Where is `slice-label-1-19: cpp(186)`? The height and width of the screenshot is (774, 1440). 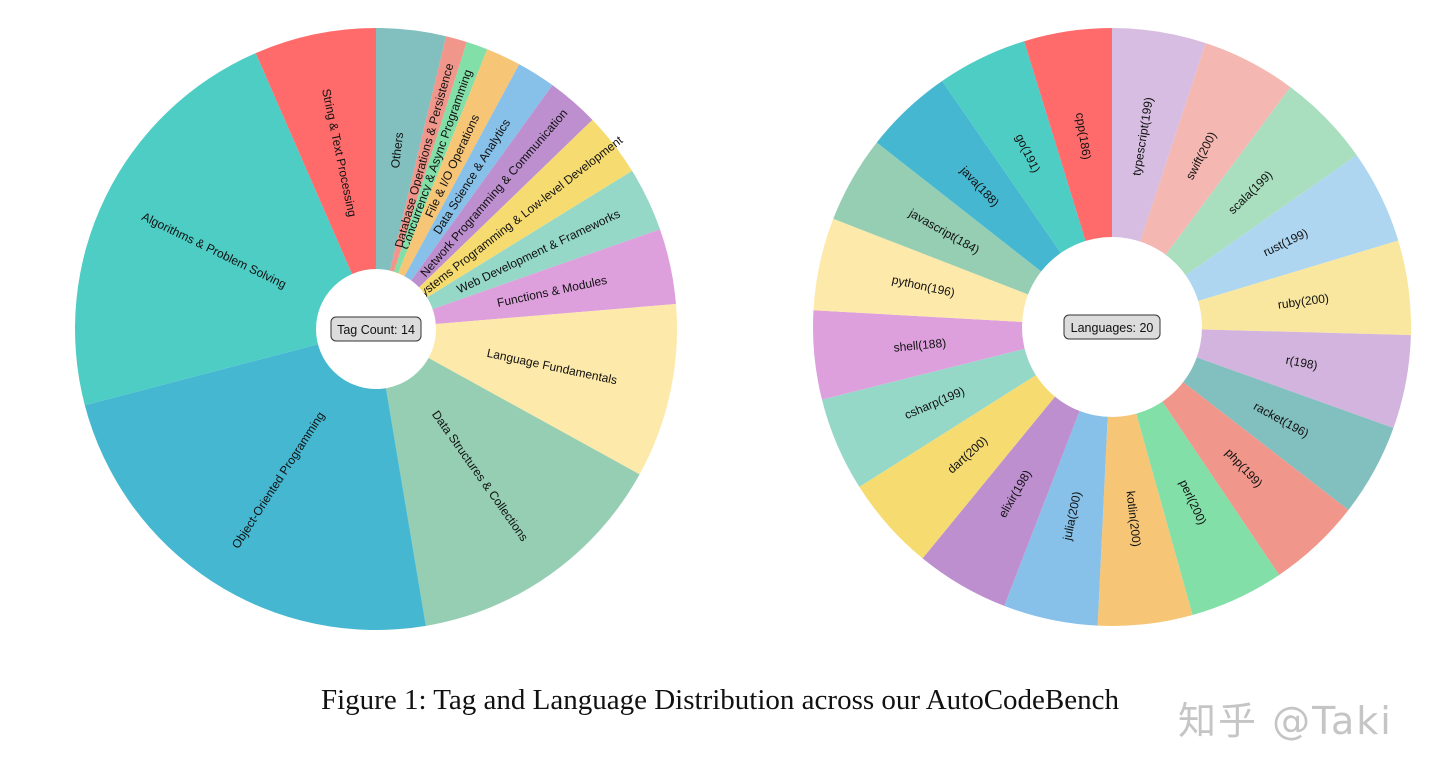
slice-label-1-19: cpp(186) is located at coordinates (1083, 136).